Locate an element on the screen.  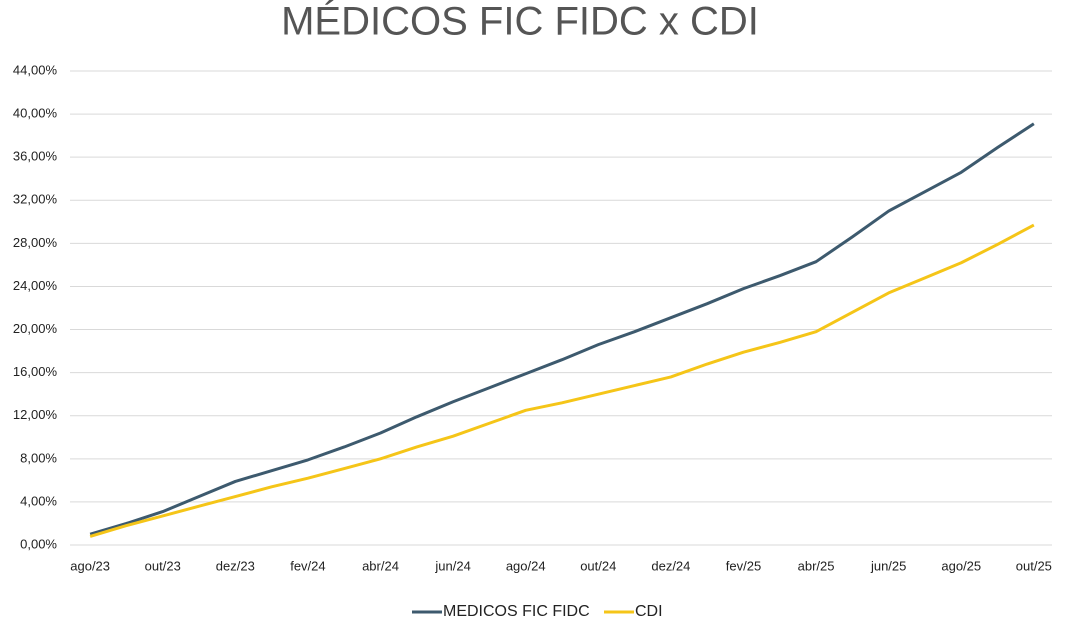
x-tick-label: jun/25 is located at coordinates (888, 565).